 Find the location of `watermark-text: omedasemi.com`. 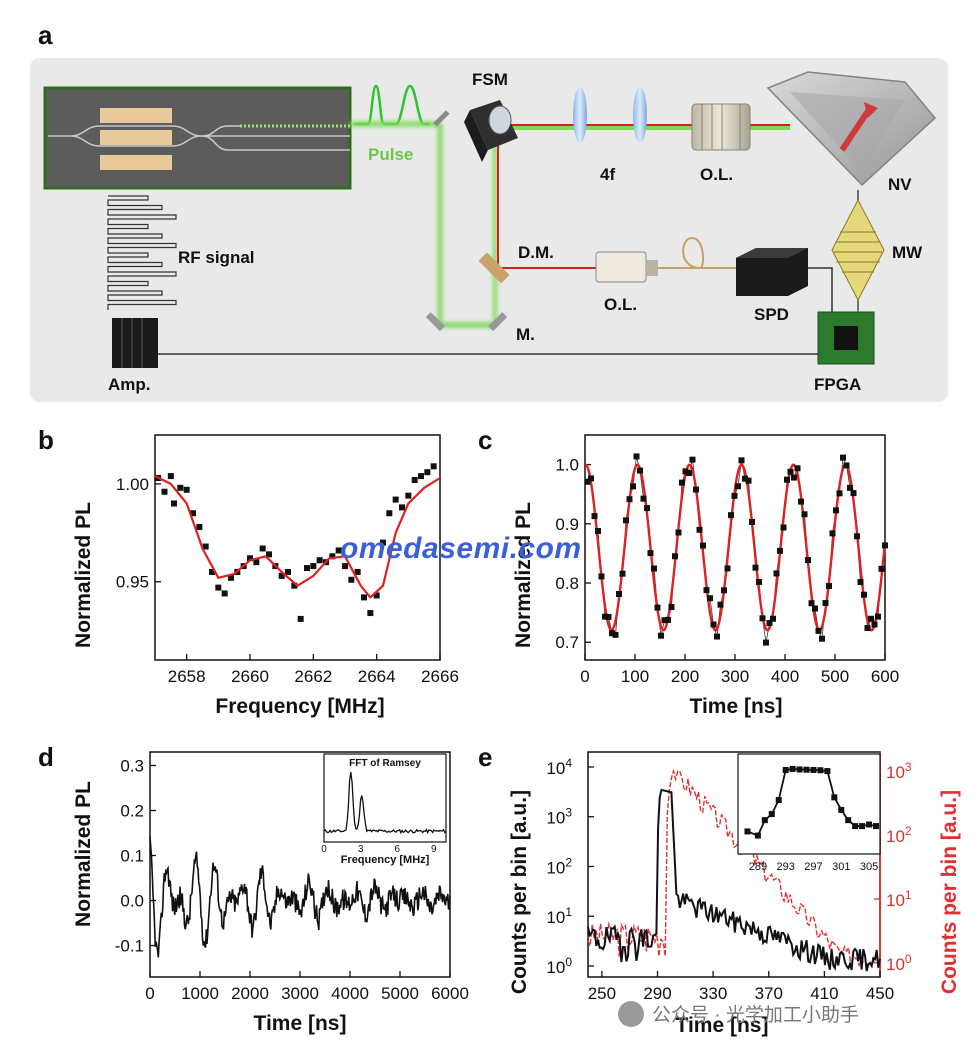

watermark-text: omedasemi.com is located at coordinates (461, 548).